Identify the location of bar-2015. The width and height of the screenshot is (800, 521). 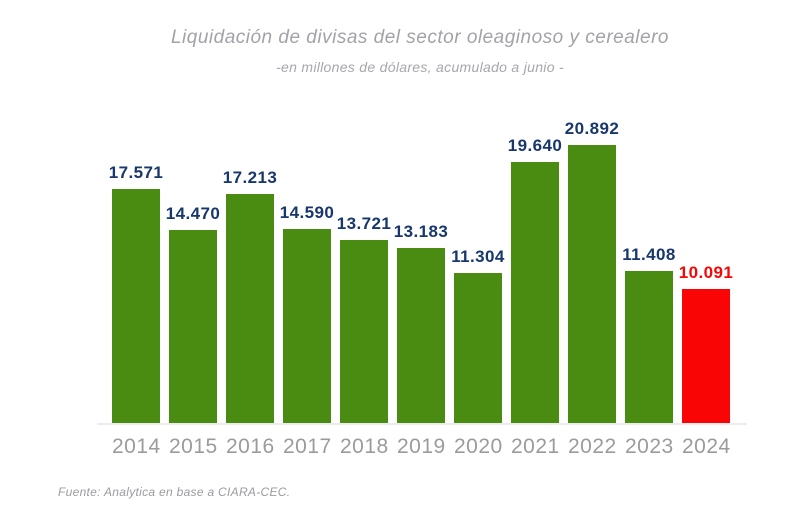
(193, 326).